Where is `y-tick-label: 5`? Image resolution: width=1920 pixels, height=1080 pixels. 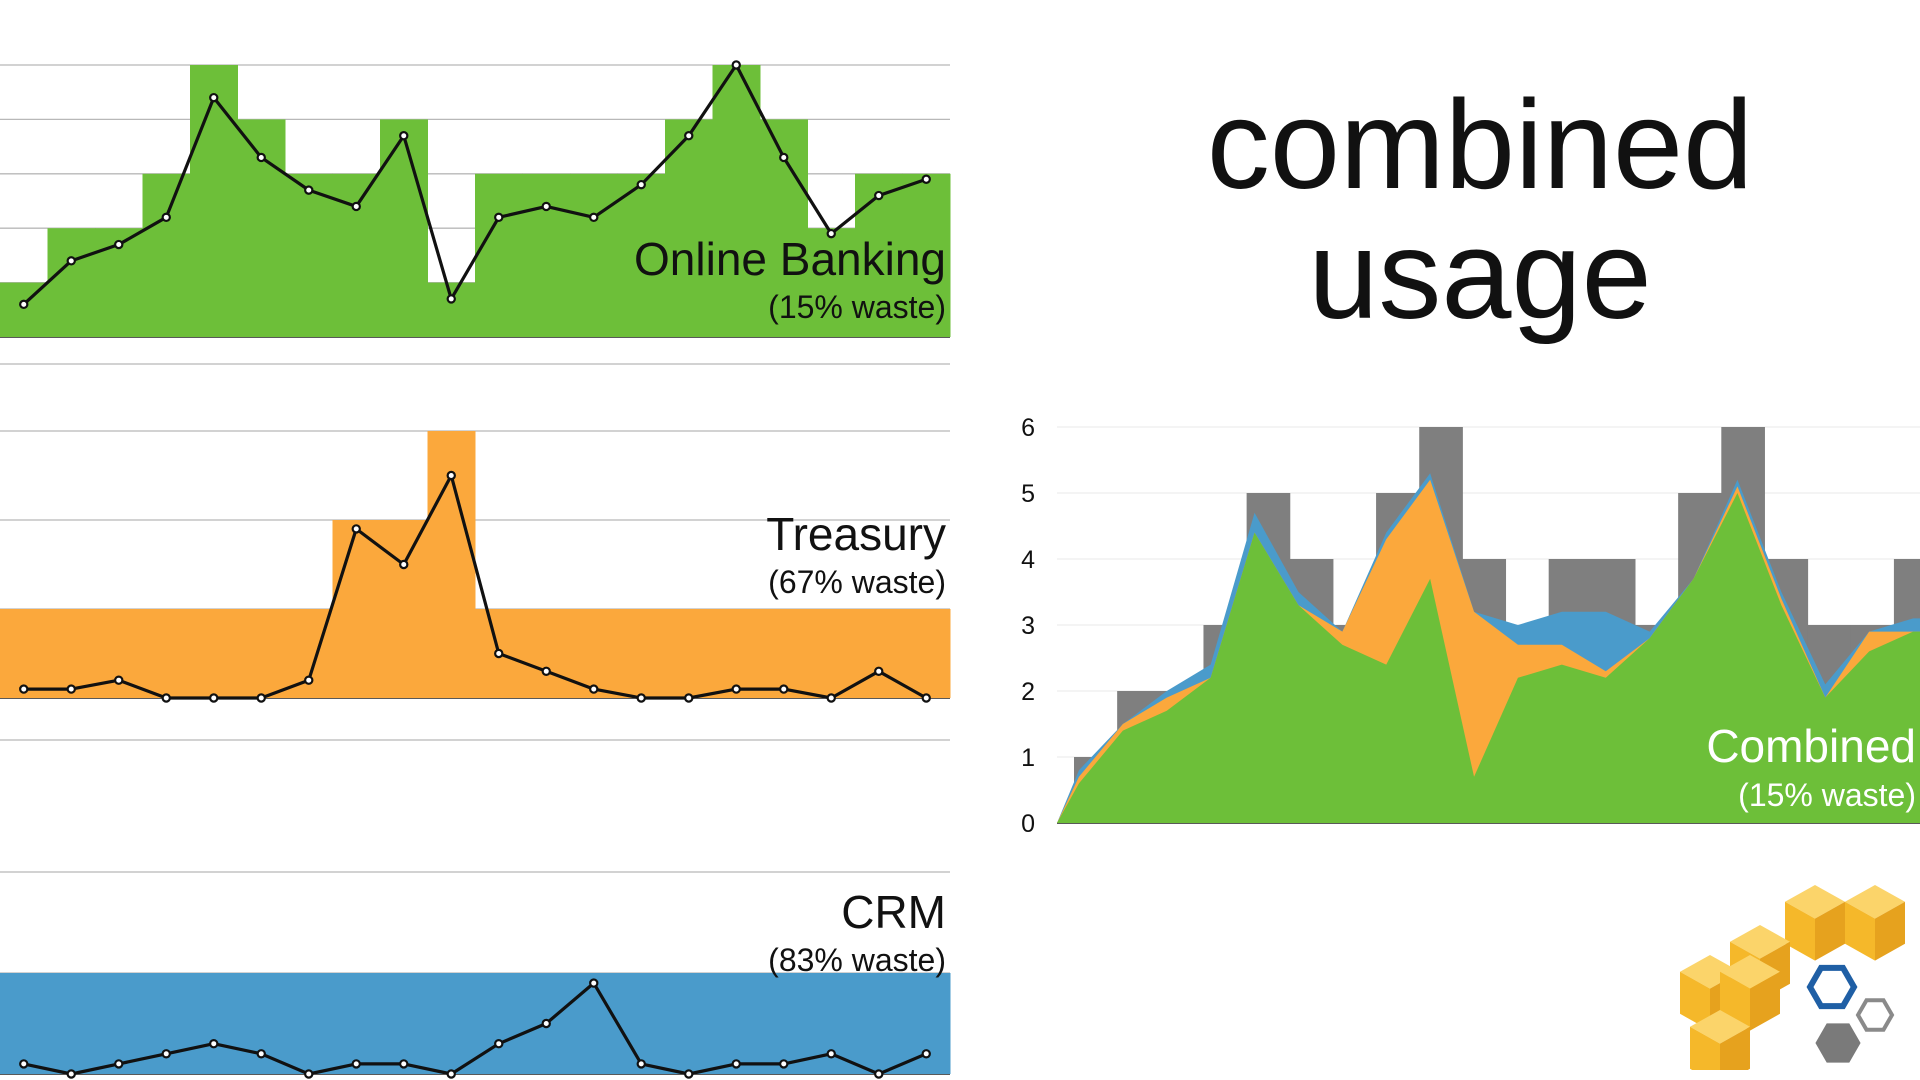 y-tick-label: 5 is located at coordinates (1028, 494).